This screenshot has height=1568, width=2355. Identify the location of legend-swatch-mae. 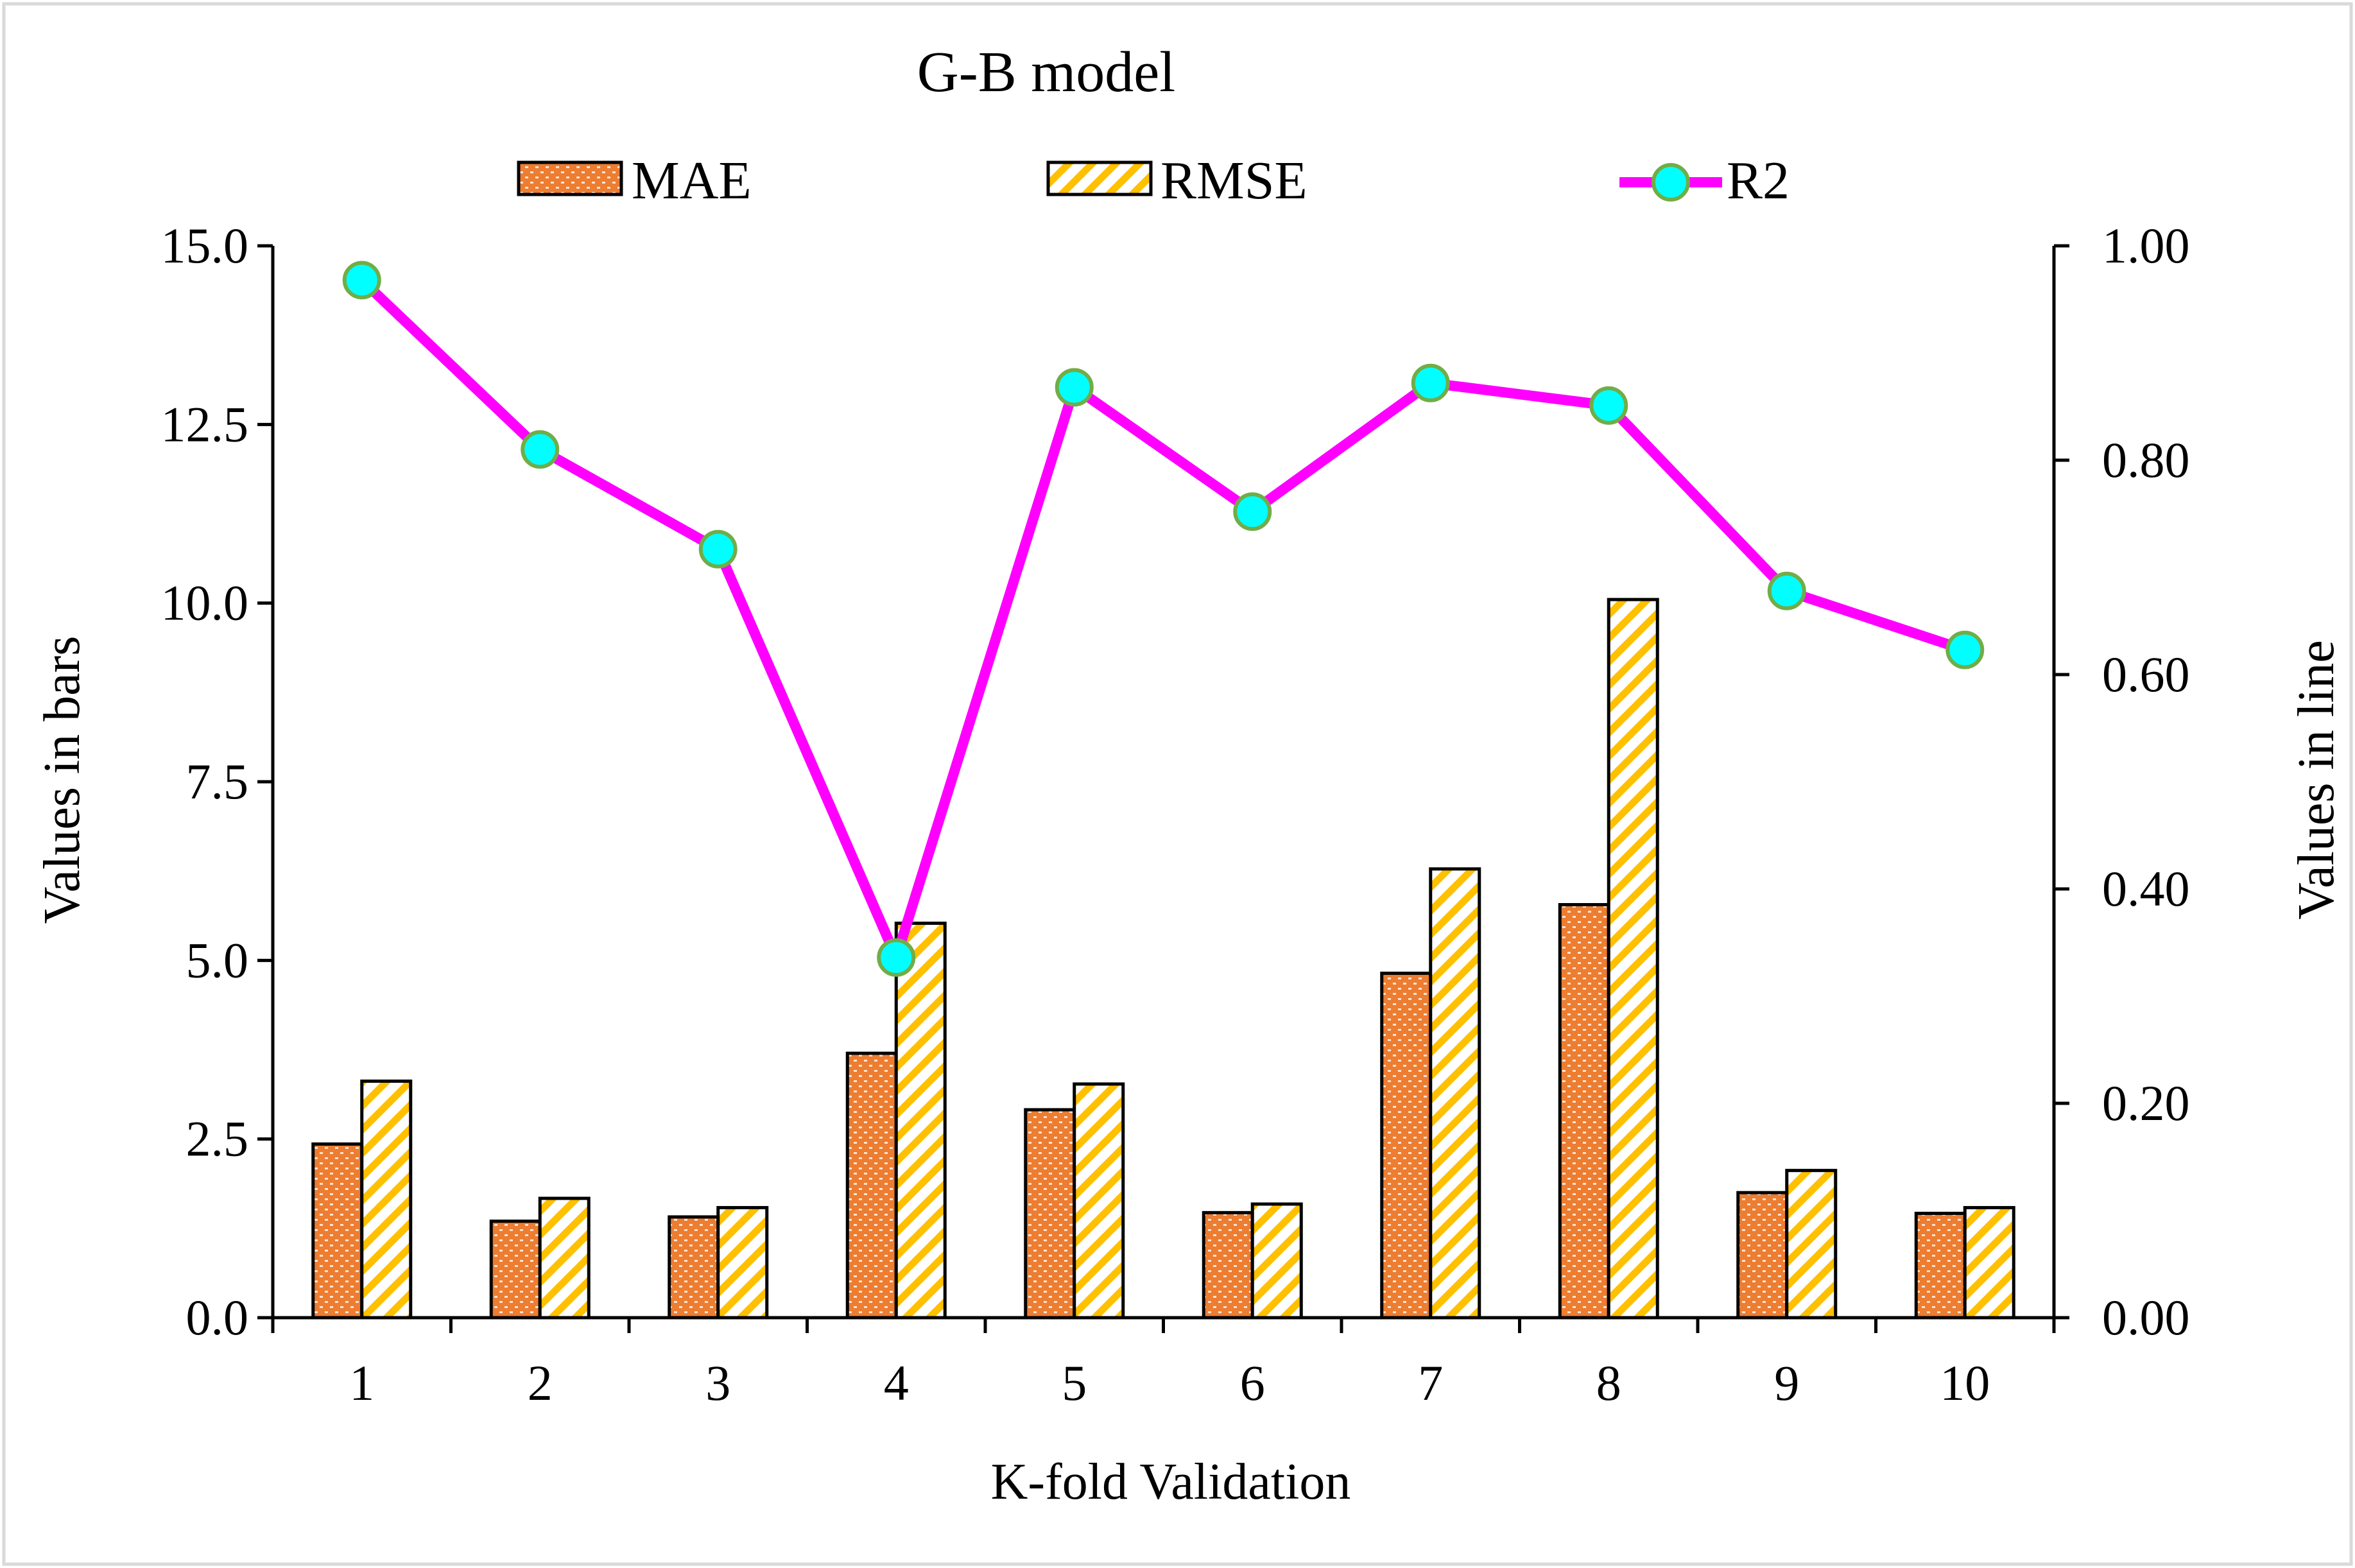
(570, 178).